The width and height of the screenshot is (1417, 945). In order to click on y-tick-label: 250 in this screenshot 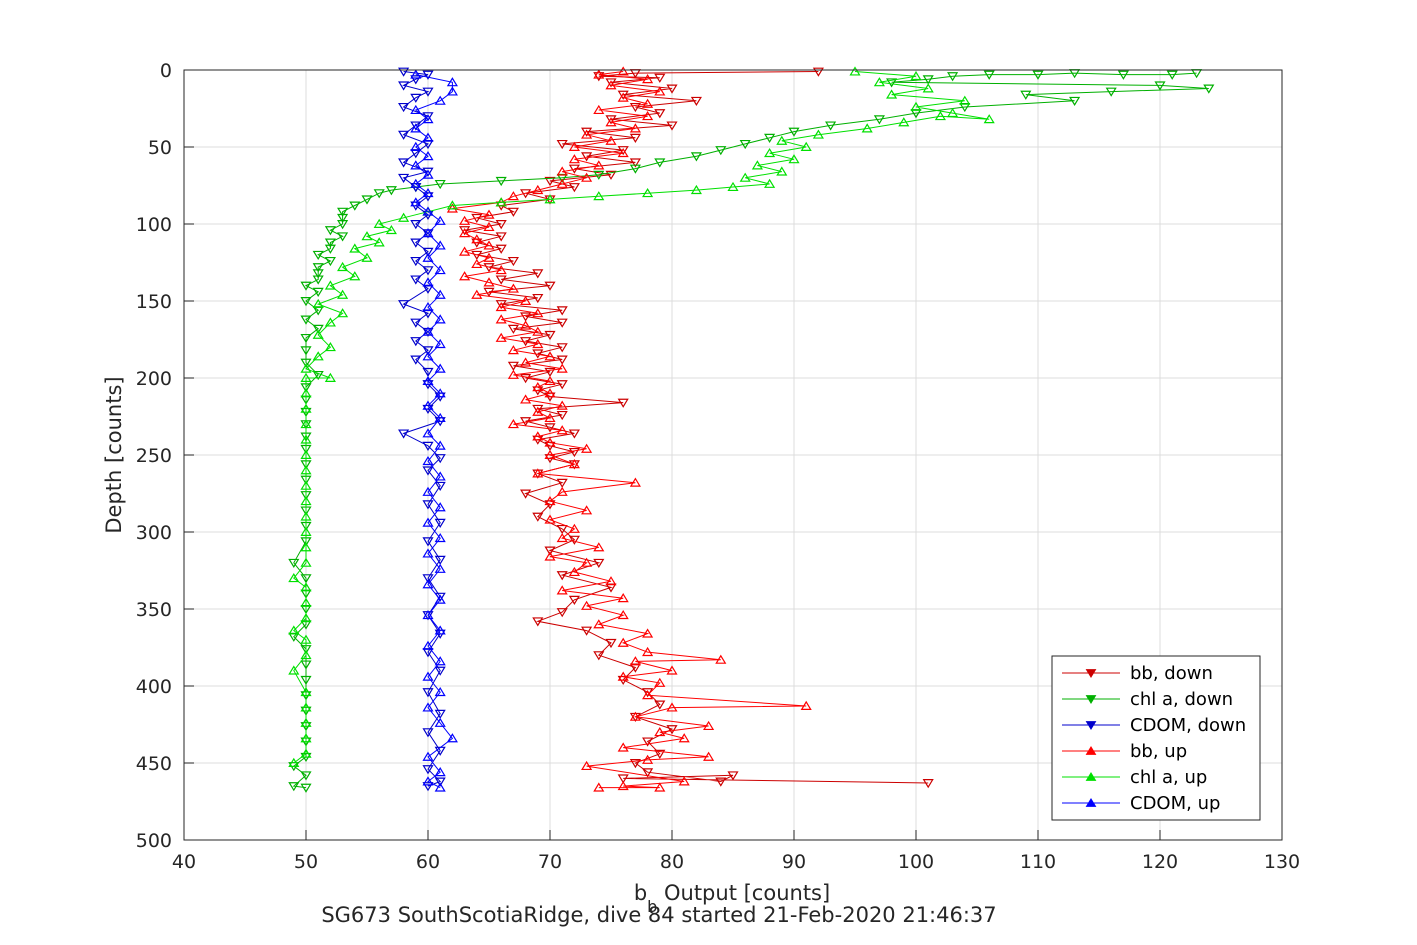, I will do `click(154, 456)`.